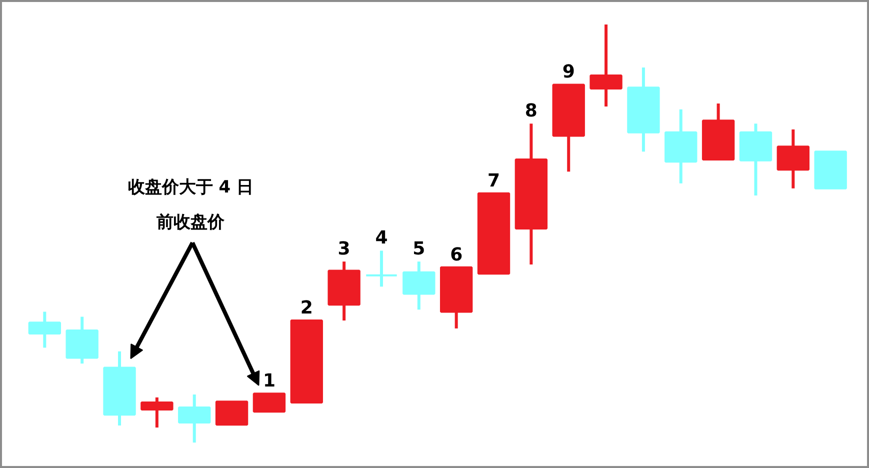 This screenshot has height=468, width=869. Describe the element at coordinates (493, 181) in the screenshot. I see `text: 7` at that location.